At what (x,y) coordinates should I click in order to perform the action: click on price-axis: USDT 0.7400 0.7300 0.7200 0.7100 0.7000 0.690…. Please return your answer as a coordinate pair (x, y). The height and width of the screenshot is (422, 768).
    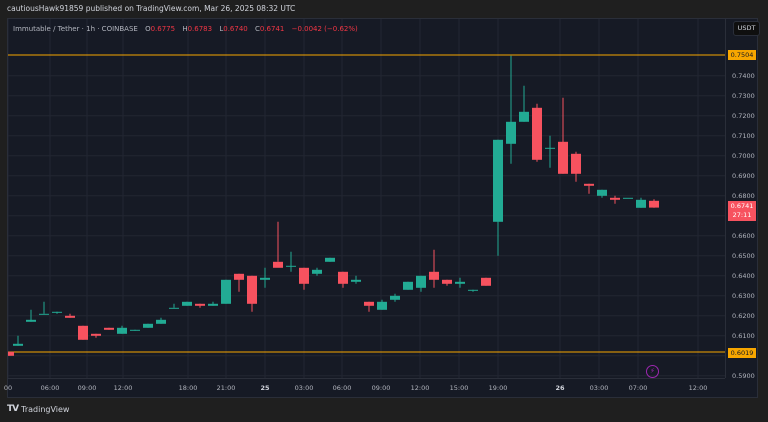
    Looking at the image, I should click on (742, 199).